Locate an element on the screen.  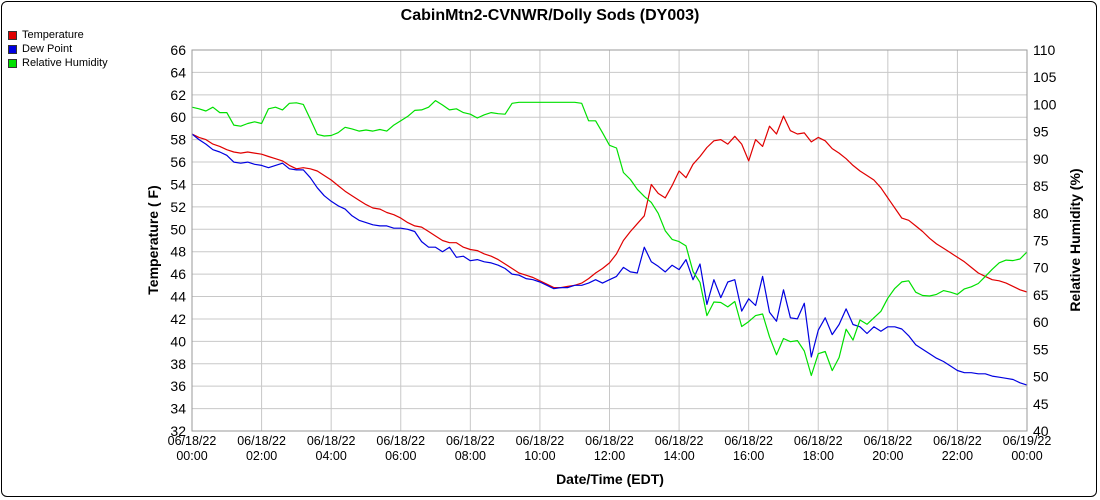
y-right-tick-label: 70 is located at coordinates (1041, 268).